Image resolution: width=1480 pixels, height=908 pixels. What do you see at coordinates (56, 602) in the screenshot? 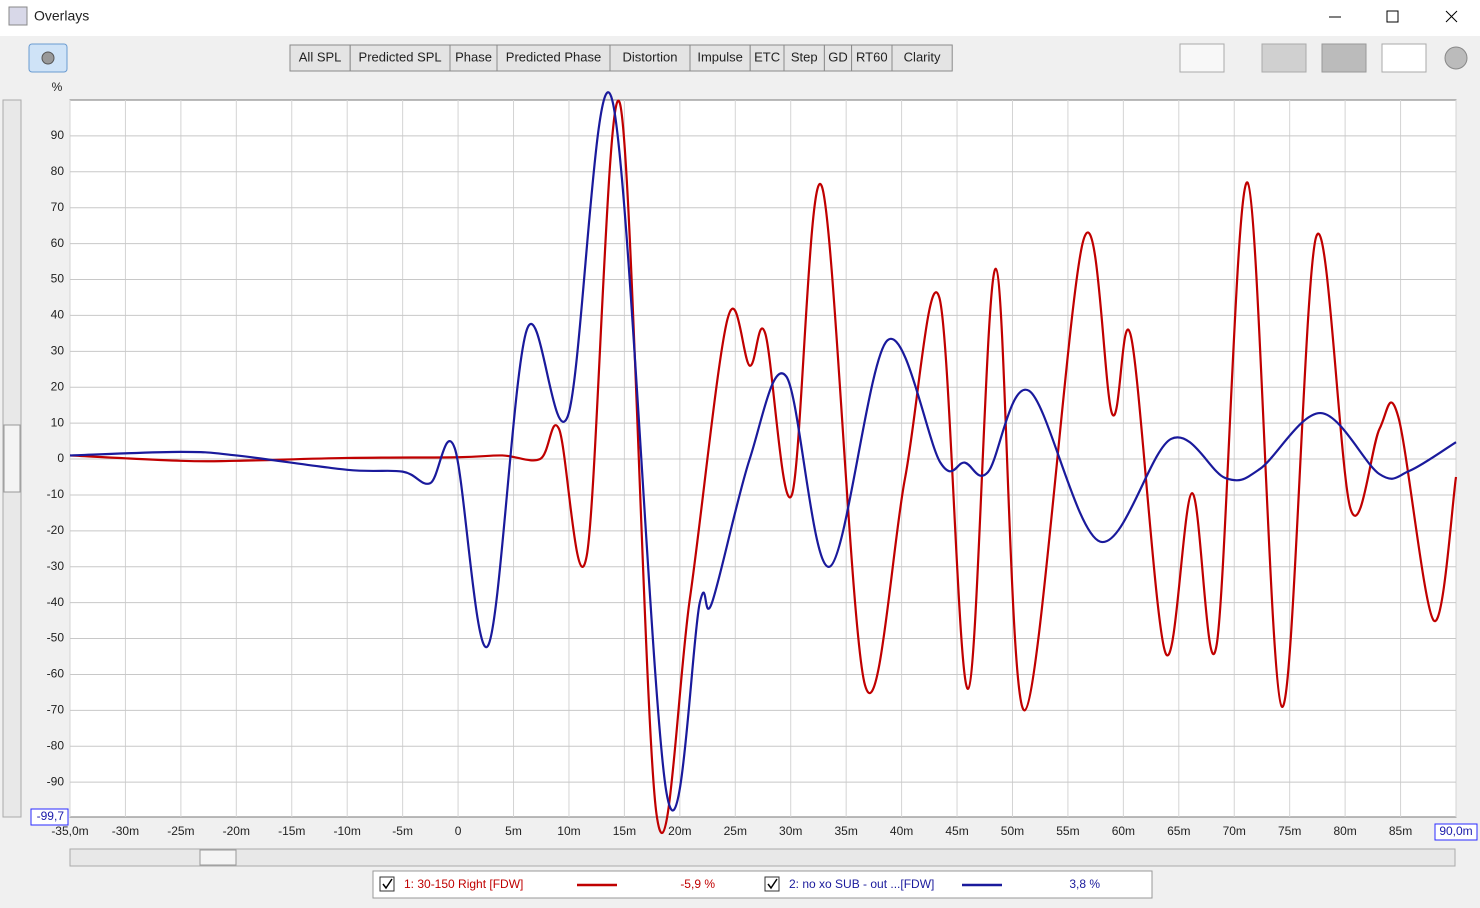
I see `y-tick-label: -40` at bounding box center [56, 602].